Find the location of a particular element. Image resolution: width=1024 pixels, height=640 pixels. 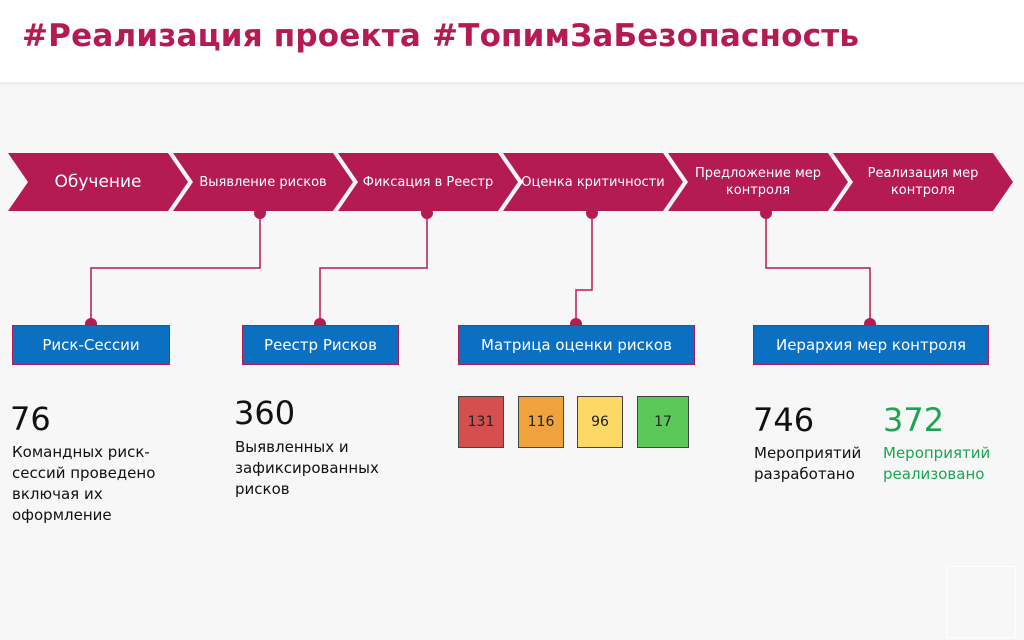

corner-frame is located at coordinates (981, 602).